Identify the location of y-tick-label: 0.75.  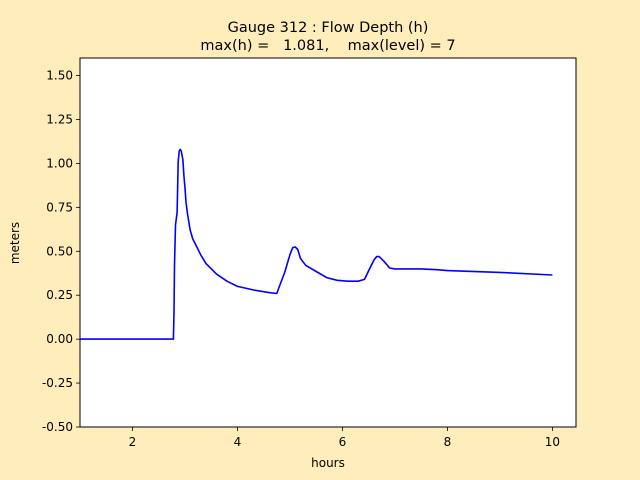
(59, 207).